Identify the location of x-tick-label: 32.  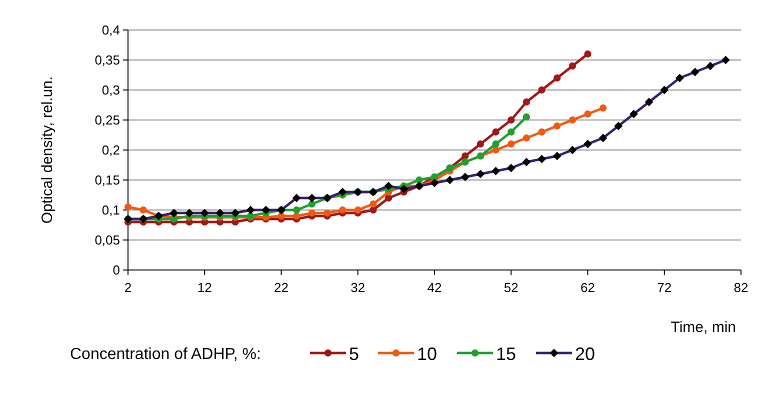
(358, 287).